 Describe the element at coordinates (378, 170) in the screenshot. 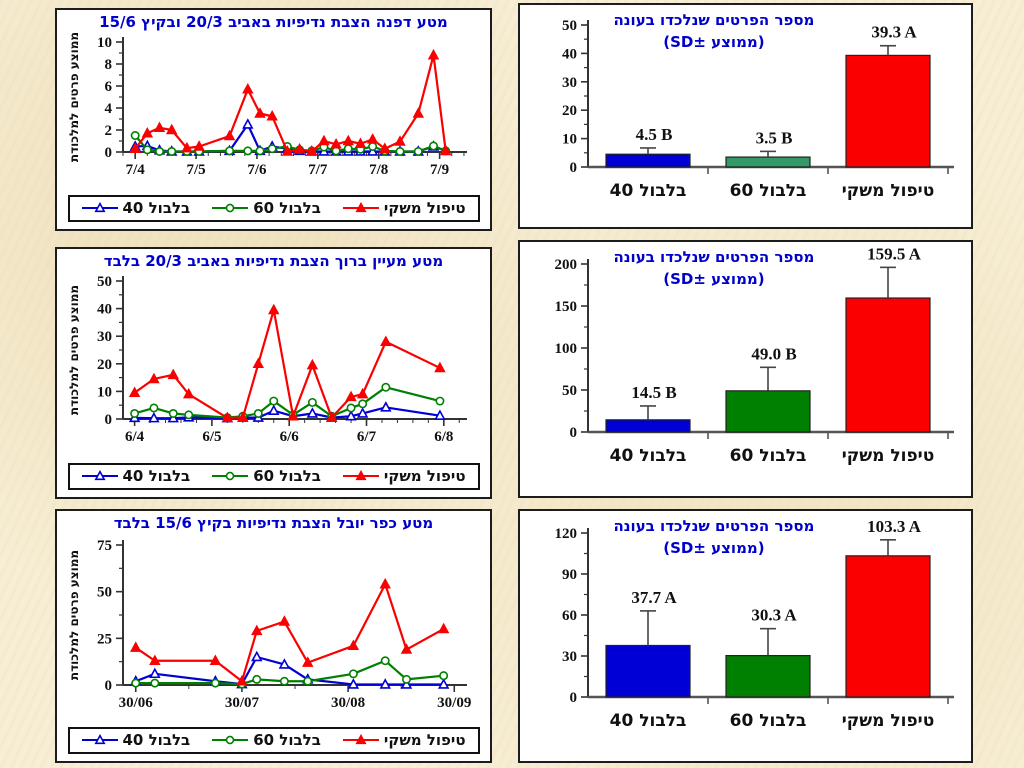

I see `svg-text: 7/8` at that location.